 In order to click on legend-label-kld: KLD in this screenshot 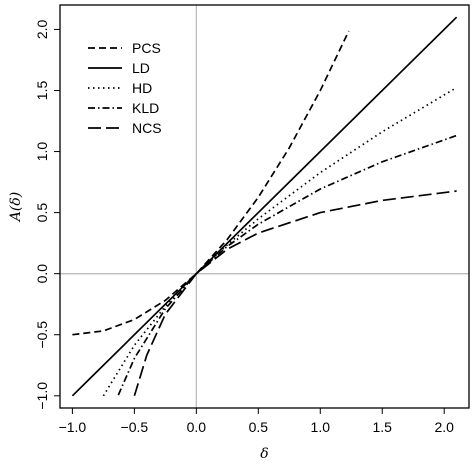, I will do `click(145, 108)`.